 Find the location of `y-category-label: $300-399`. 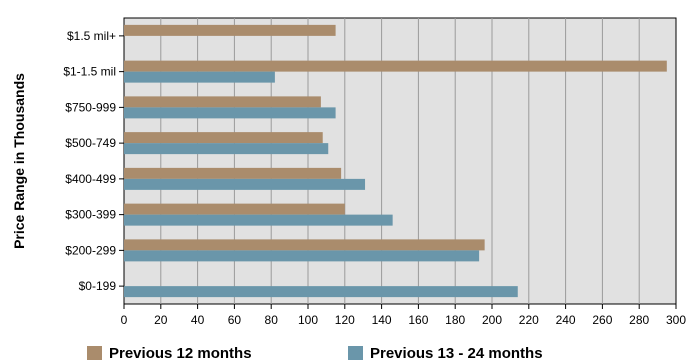

y-category-label: $300-399 is located at coordinates (90, 215).